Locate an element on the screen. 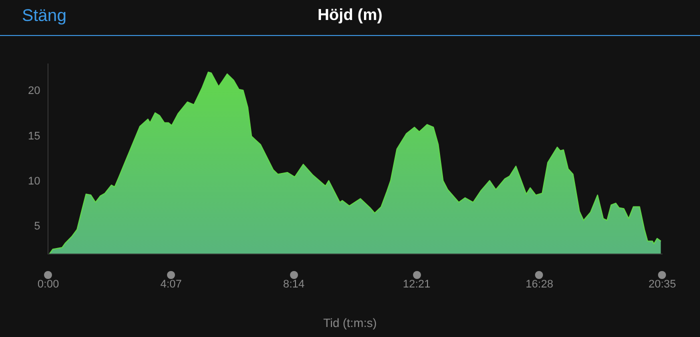 The image size is (700, 337). x-axis-title: Tid (t:m:s) is located at coordinates (350, 323).